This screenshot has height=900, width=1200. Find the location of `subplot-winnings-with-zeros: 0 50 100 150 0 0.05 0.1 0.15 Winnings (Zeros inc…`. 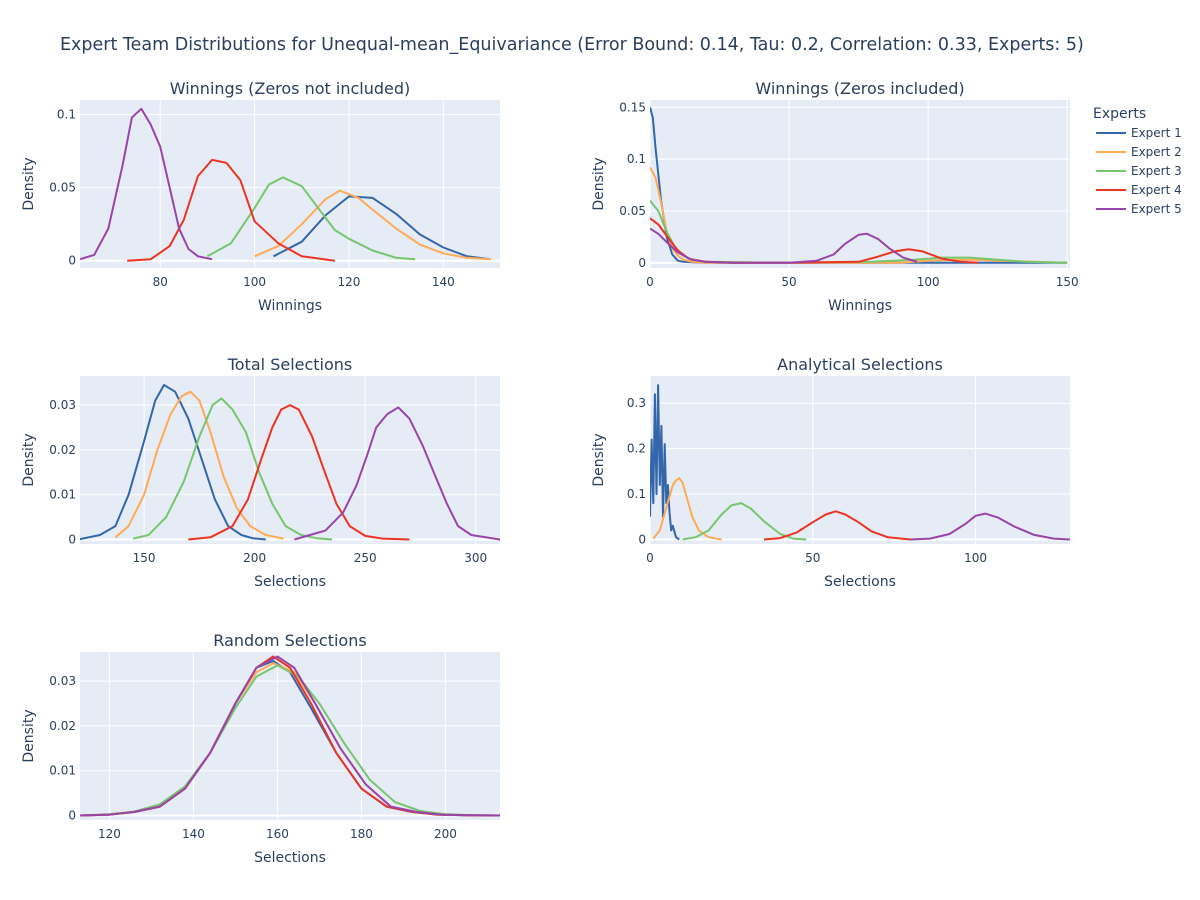

subplot-winnings-with-zeros: 0 50 100 150 0 0.05 0.1 0.15 Winnings (Zeros inc… is located at coordinates (835, 196).